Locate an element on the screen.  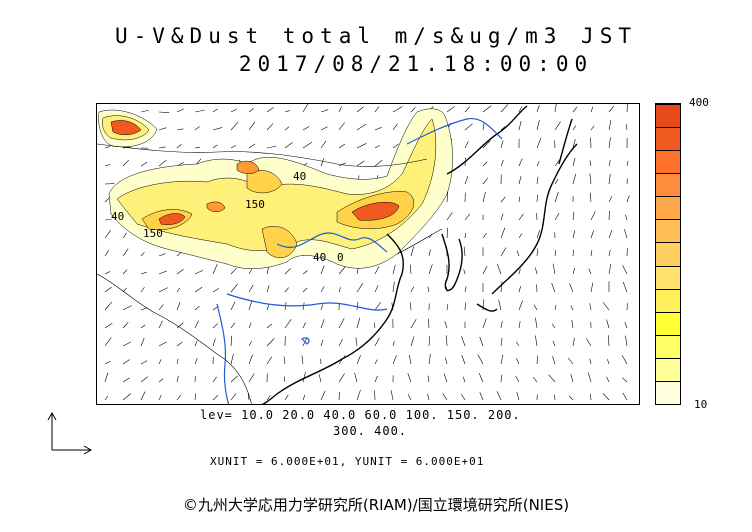
chart-title: U-V&Dust total m/s&ug/m3 JST is located at coordinates (375, 36).